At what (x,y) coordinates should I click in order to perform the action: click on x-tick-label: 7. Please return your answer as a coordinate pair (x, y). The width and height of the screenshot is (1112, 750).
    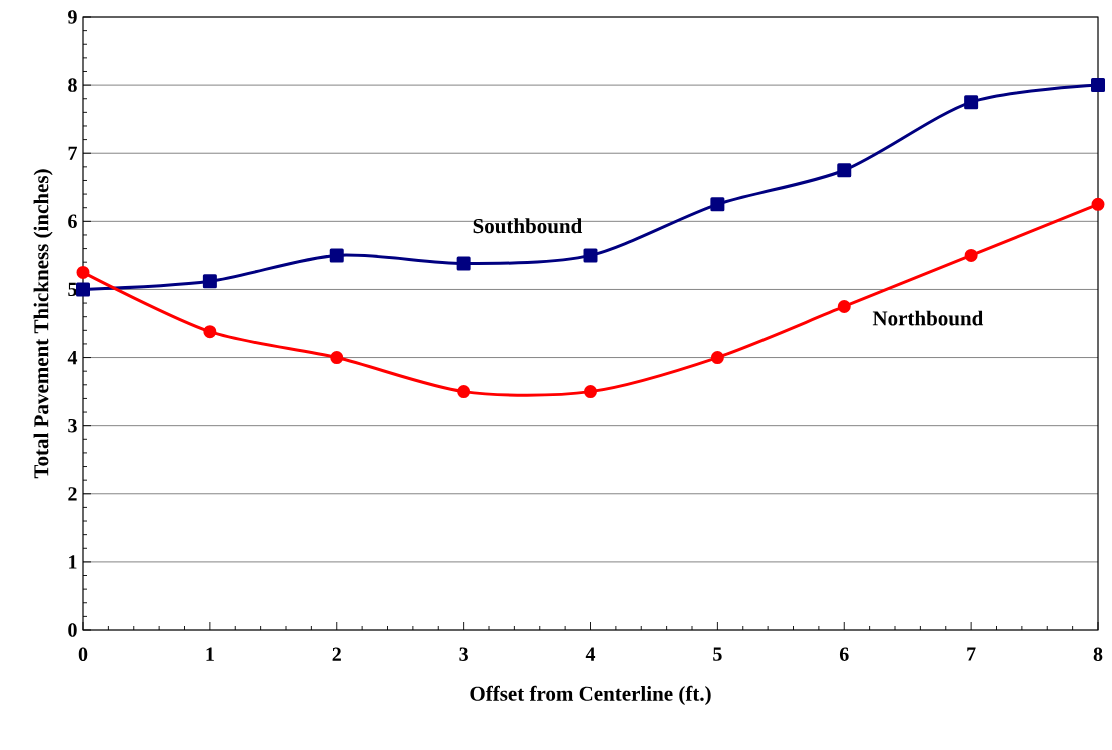
    Looking at the image, I should click on (971, 654).